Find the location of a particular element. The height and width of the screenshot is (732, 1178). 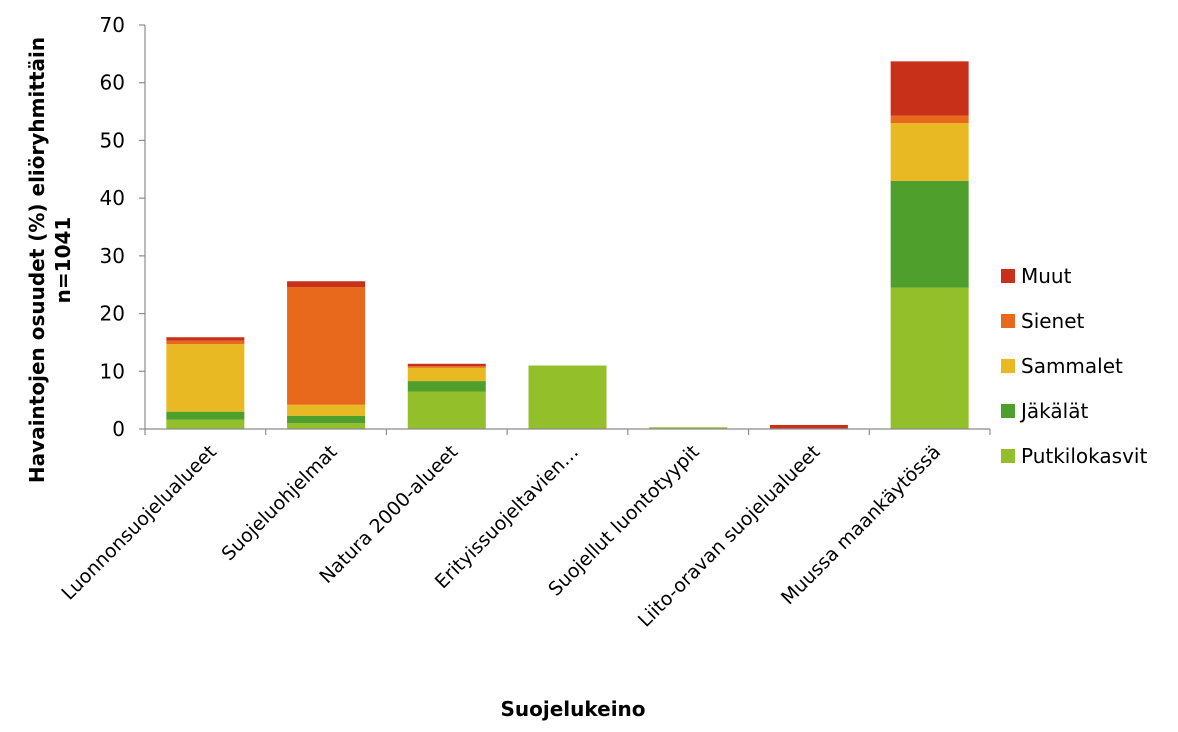

y-axis-title: Havaintojen osuudet (%) eliöryhmittäin is located at coordinates (37, 260).